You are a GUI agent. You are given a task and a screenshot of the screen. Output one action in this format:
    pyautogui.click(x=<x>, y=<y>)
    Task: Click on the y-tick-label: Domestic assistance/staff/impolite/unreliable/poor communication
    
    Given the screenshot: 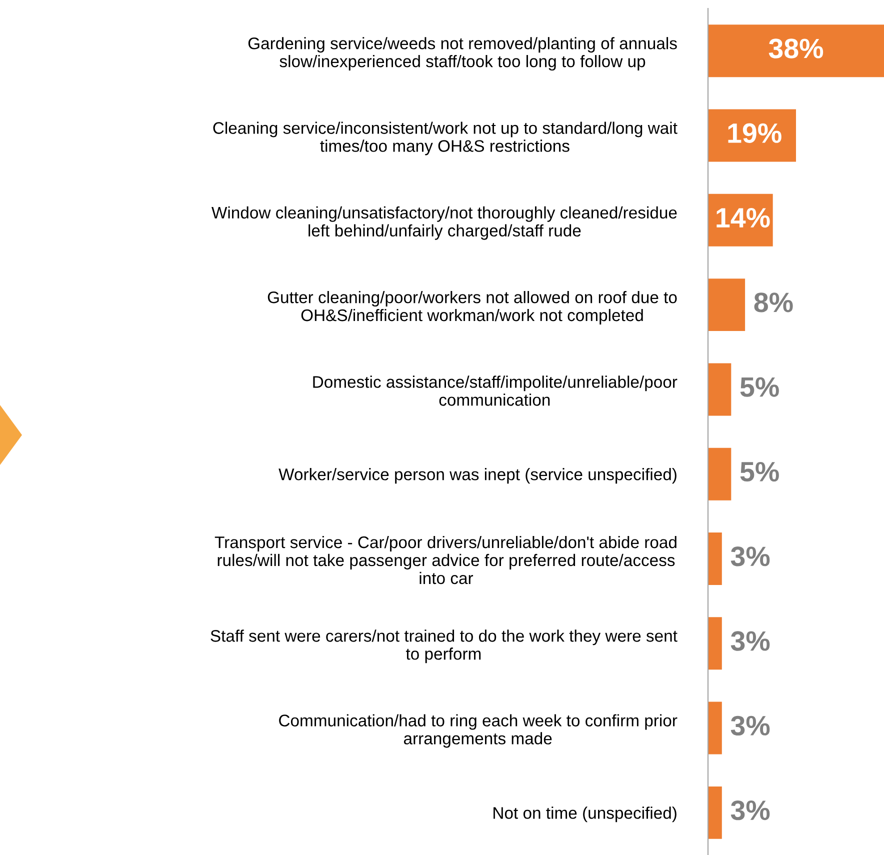 What is the action you would take?
    pyautogui.click(x=495, y=391)
    